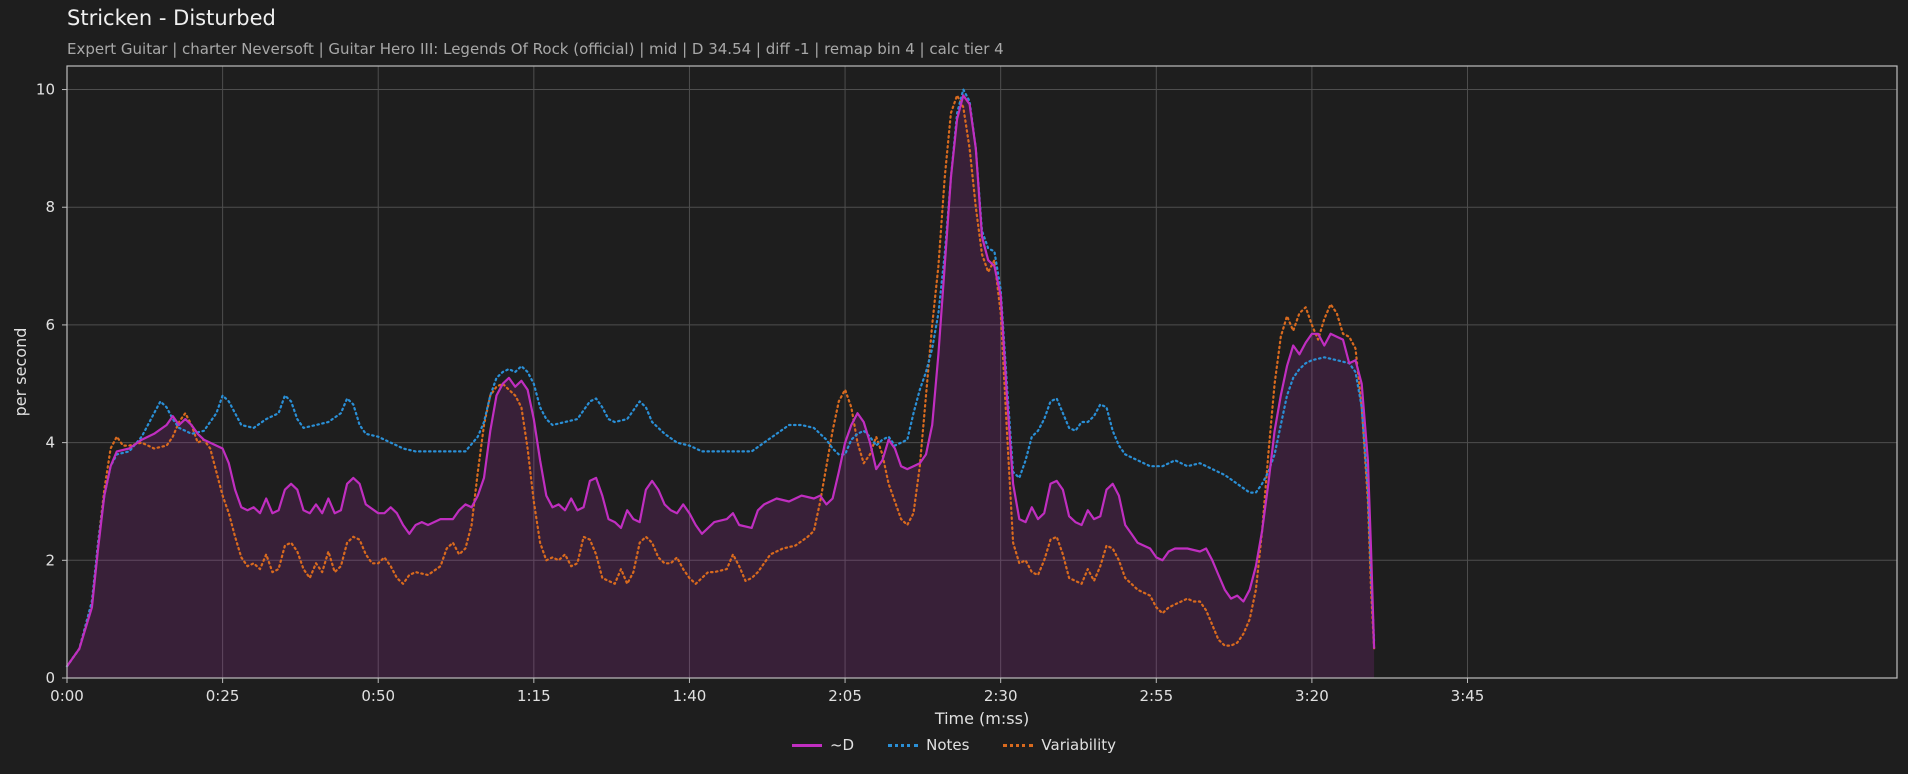 Image resolution: width=1908 pixels, height=774 pixels. What do you see at coordinates (534, 696) in the screenshot?
I see `x-tick-label: 1:15` at bounding box center [534, 696].